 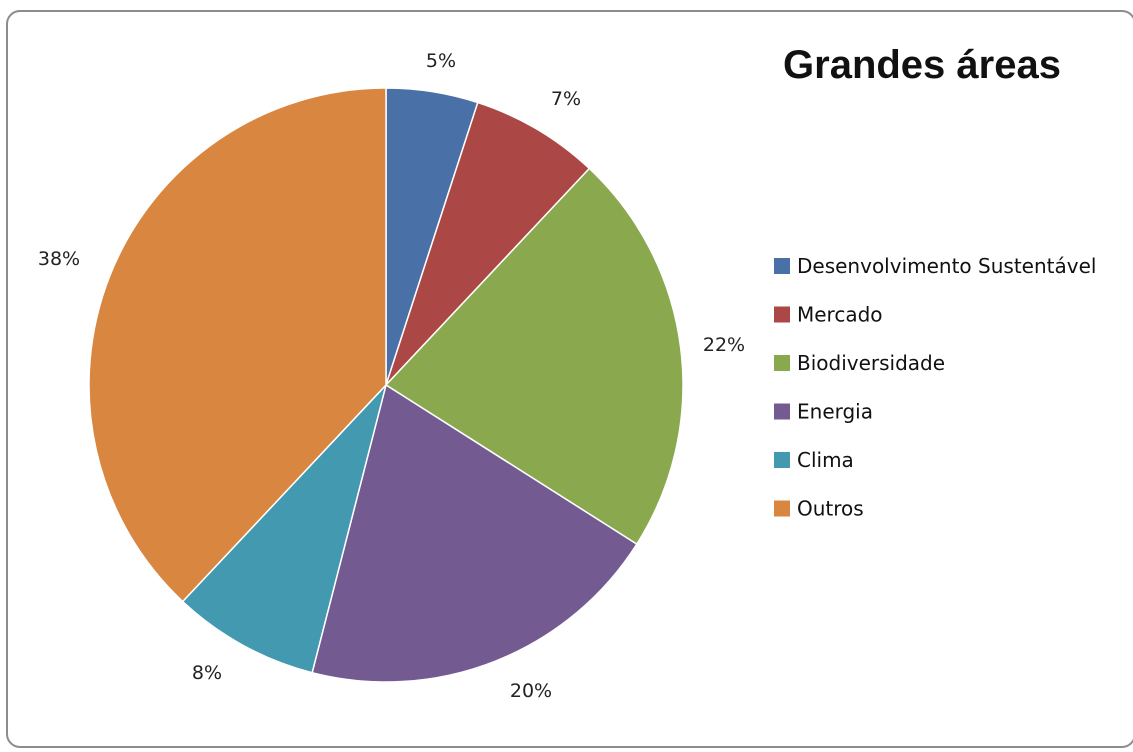 What do you see at coordinates (835, 412) in the screenshot?
I see `legend-label: Energia` at bounding box center [835, 412].